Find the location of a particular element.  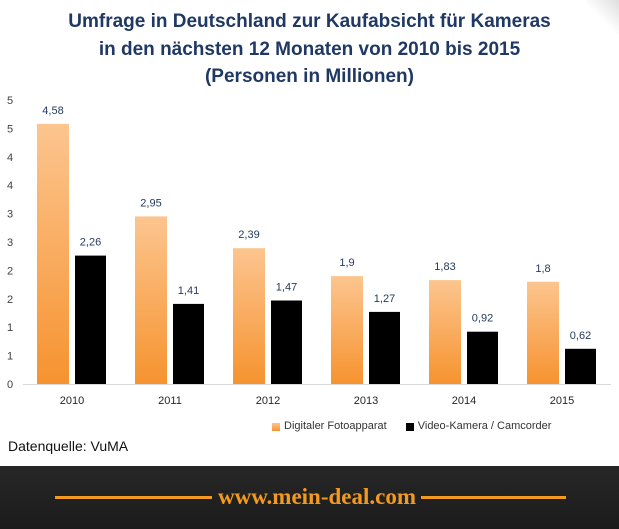

data-label-digitaler-fotoapparat-2010: 4,58 is located at coordinates (52, 111).